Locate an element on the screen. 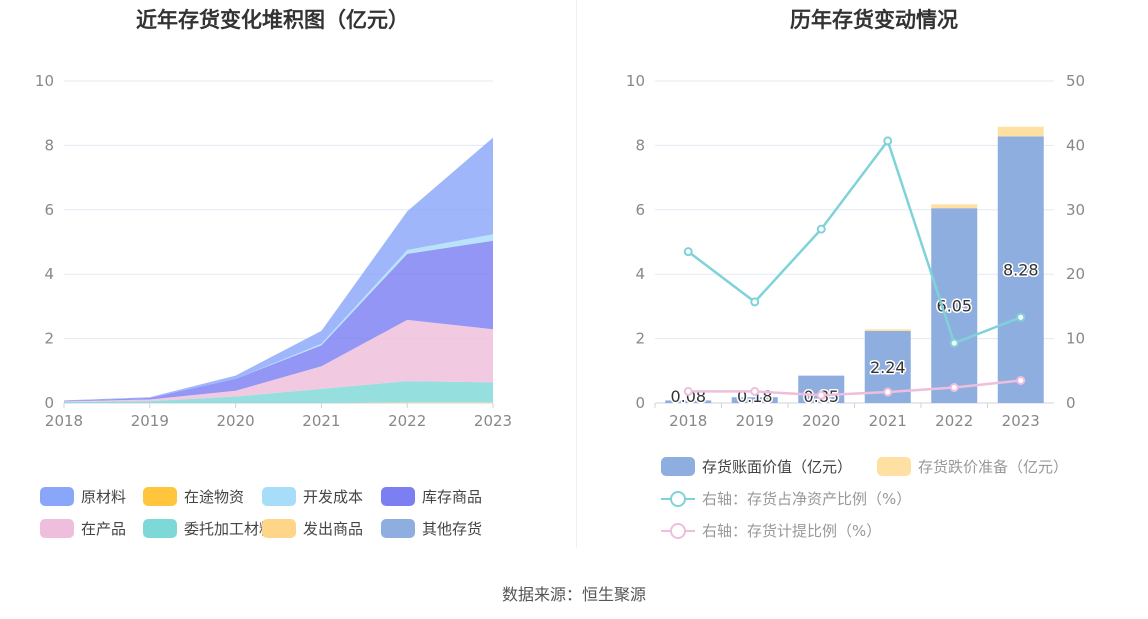 This screenshot has width=1148, height=619. right-y2-tick-label: 10 is located at coordinates (1075, 339).